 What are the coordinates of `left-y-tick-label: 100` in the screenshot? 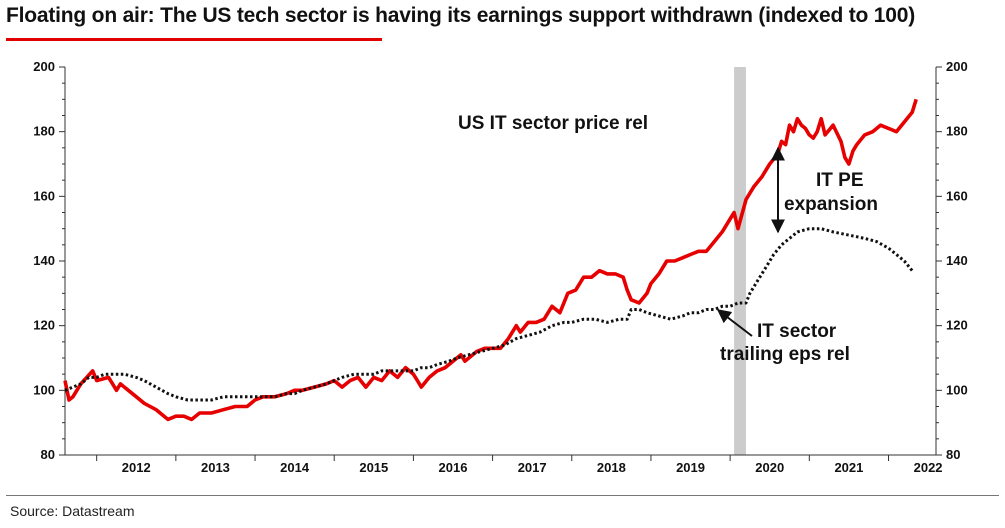 It's located at (44, 389).